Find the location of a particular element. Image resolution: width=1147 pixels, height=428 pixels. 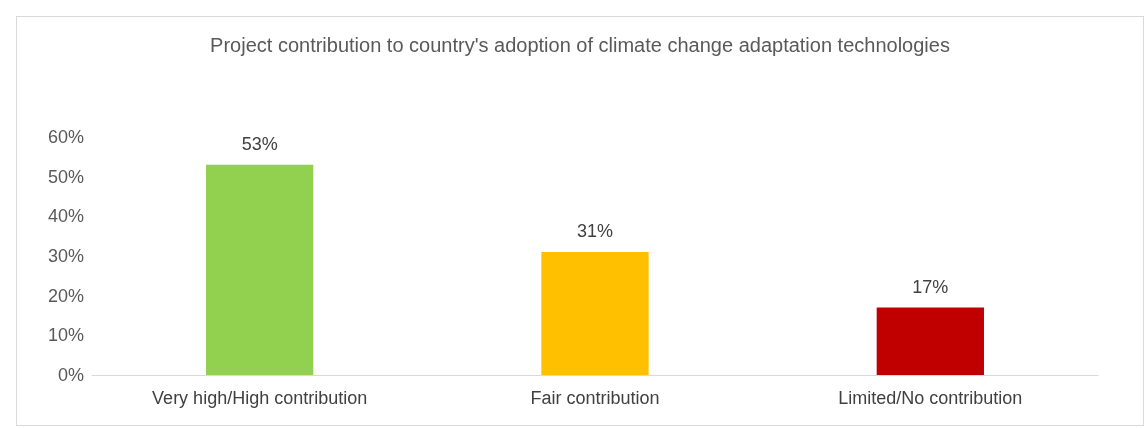

y-tick-label: 30% is located at coordinates (65, 256).